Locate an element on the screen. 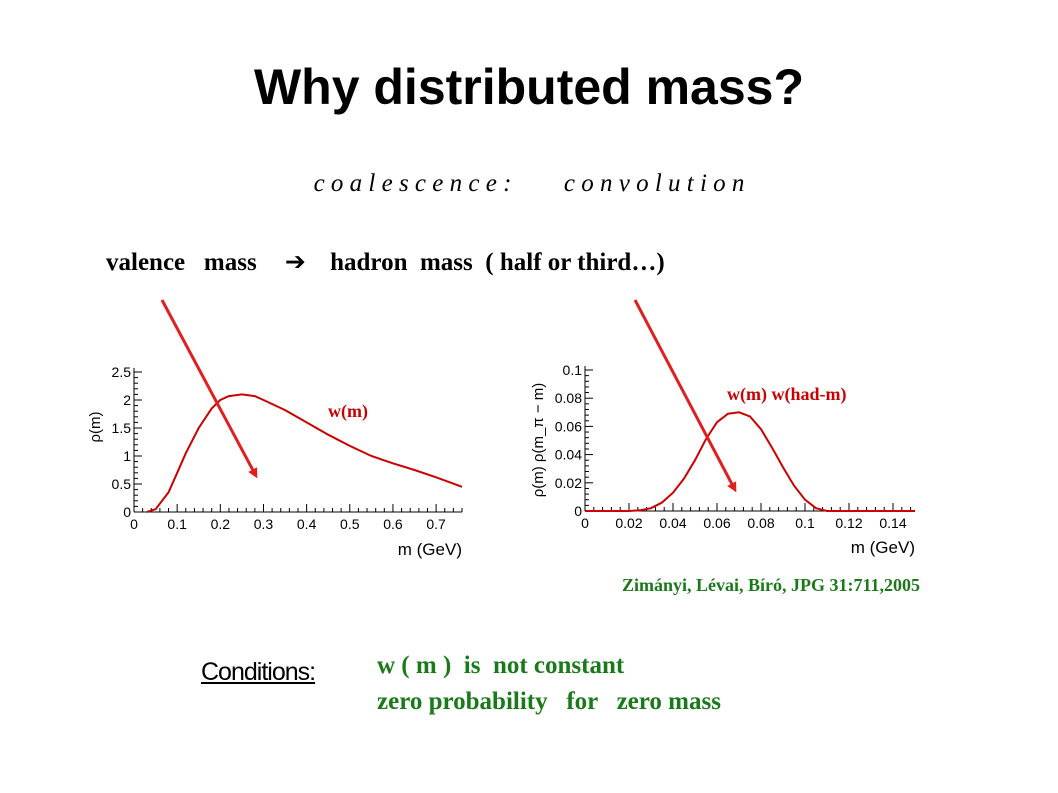 This screenshot has height=793, width=1058. subtitle-coalescence: c o a l e s c e n c e : is located at coordinates (412, 183).